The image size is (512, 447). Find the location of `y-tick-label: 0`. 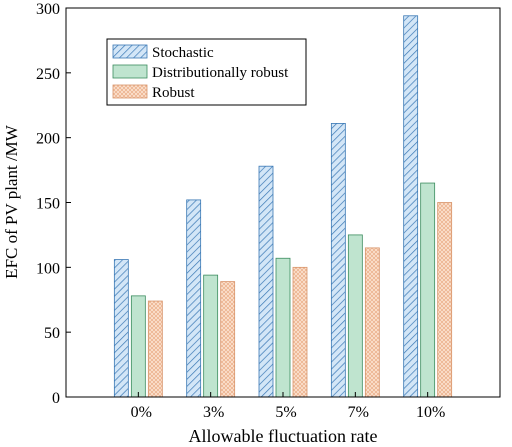

y-tick-label: 0 is located at coordinates (56, 398).